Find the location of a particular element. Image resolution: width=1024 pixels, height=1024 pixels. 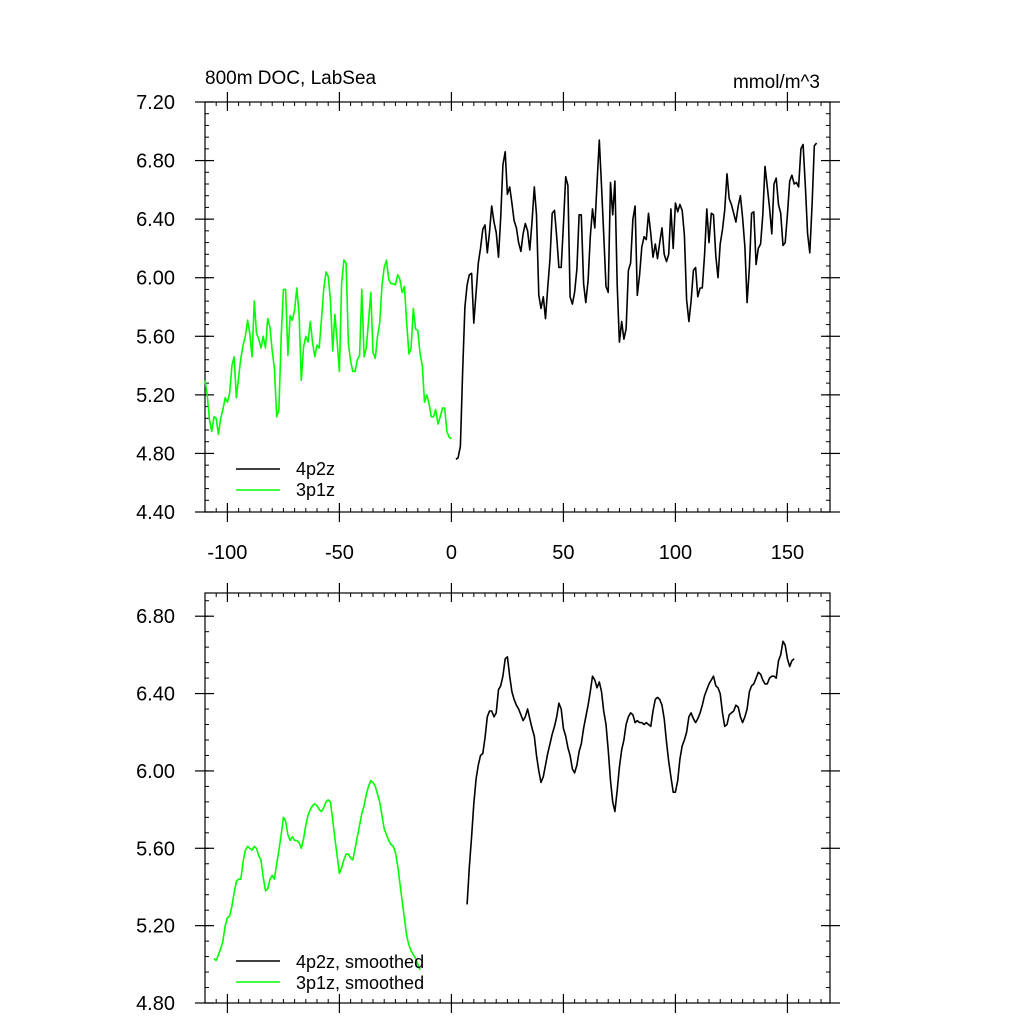

series-line-4p2z is located at coordinates (636, 299).